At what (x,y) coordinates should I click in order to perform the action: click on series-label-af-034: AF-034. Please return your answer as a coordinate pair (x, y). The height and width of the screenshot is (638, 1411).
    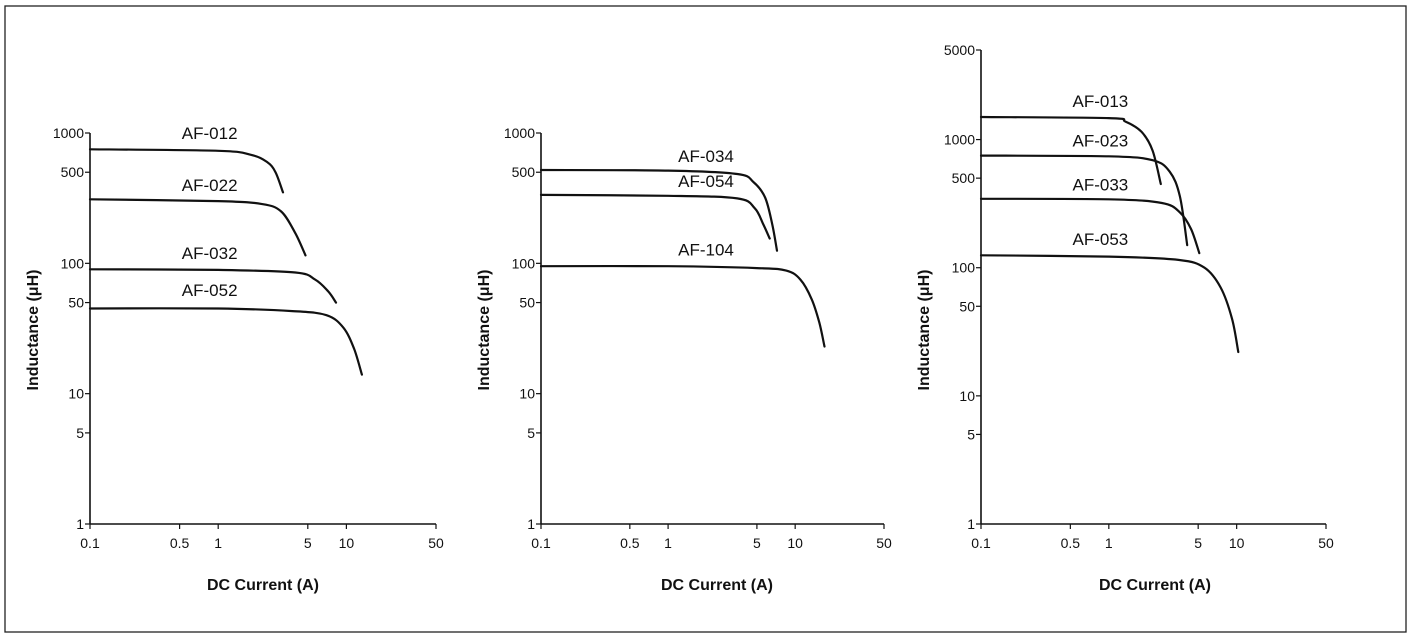
    Looking at the image, I should click on (706, 156).